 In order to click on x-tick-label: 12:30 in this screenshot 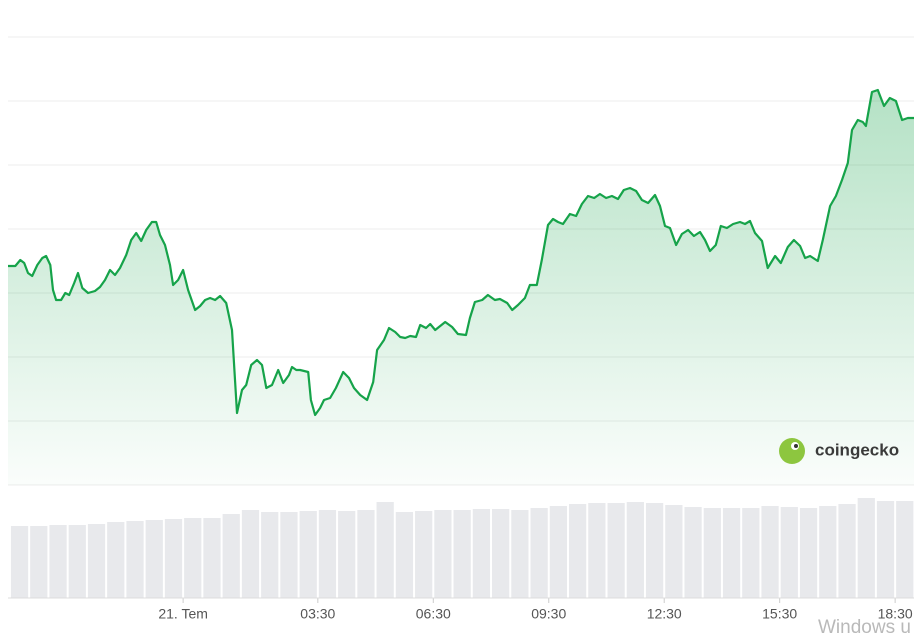, I will do `click(664, 614)`.